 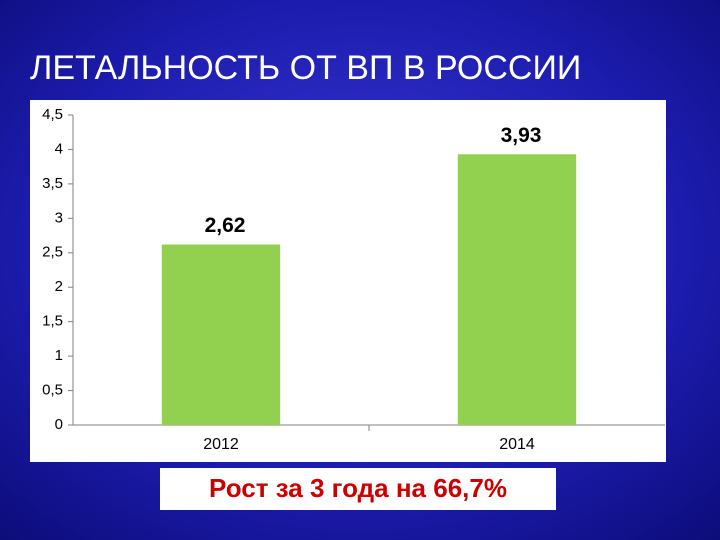 I want to click on value-label: 3,93, so click(x=521, y=135).